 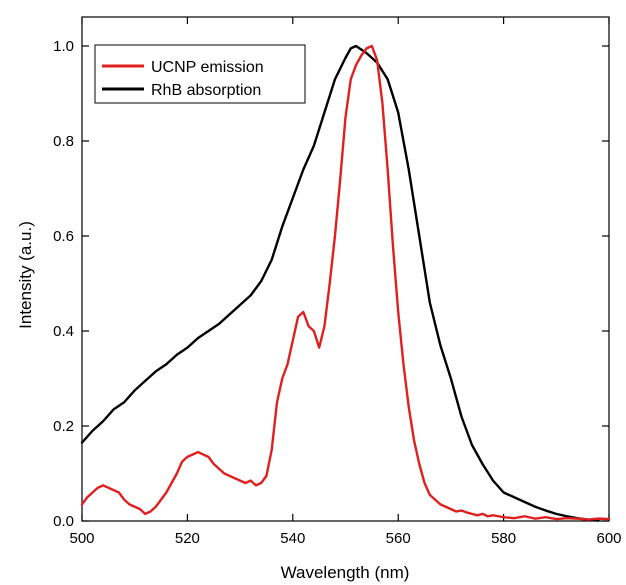 I want to click on x-tick-label: 520, so click(x=187, y=538).